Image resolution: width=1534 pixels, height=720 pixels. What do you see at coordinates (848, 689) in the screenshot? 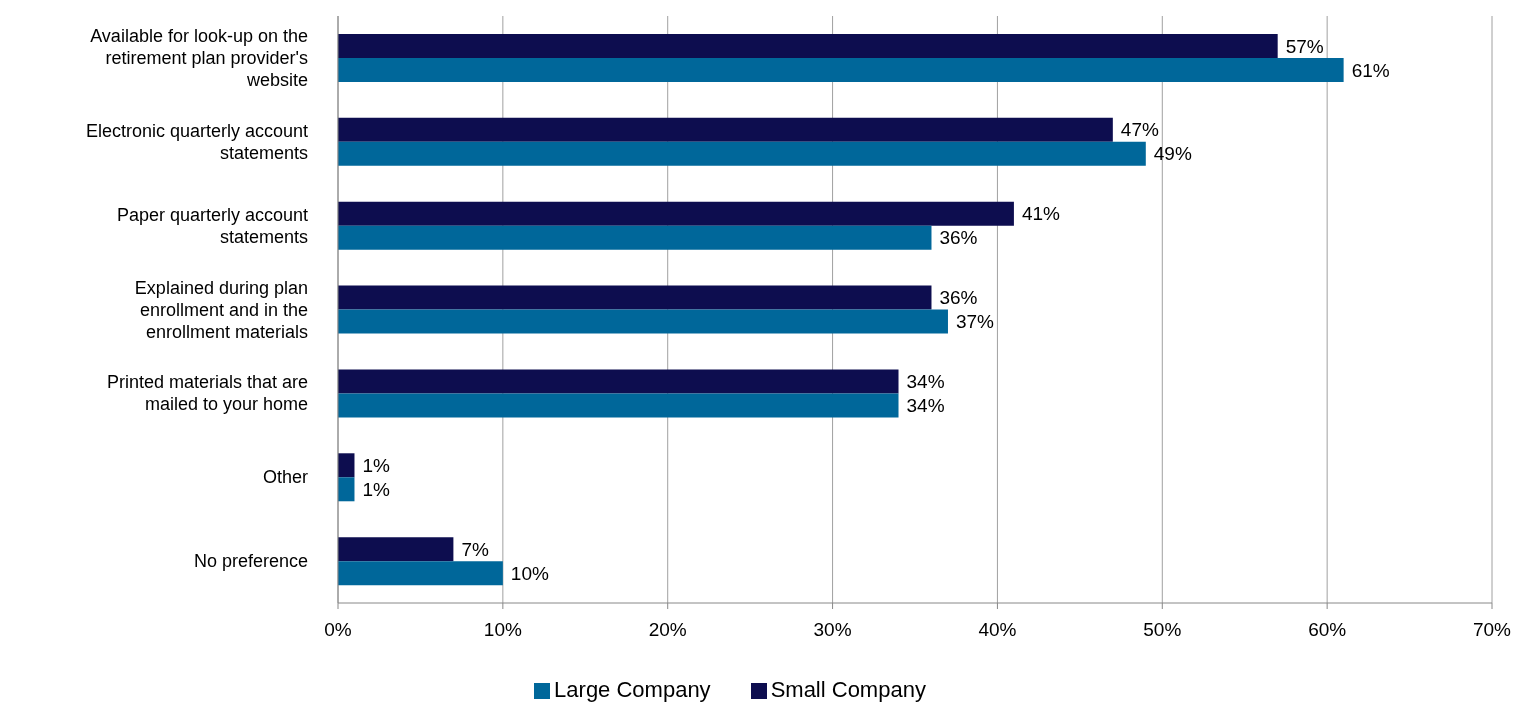
I see `legend-label: Small Company` at bounding box center [848, 689].